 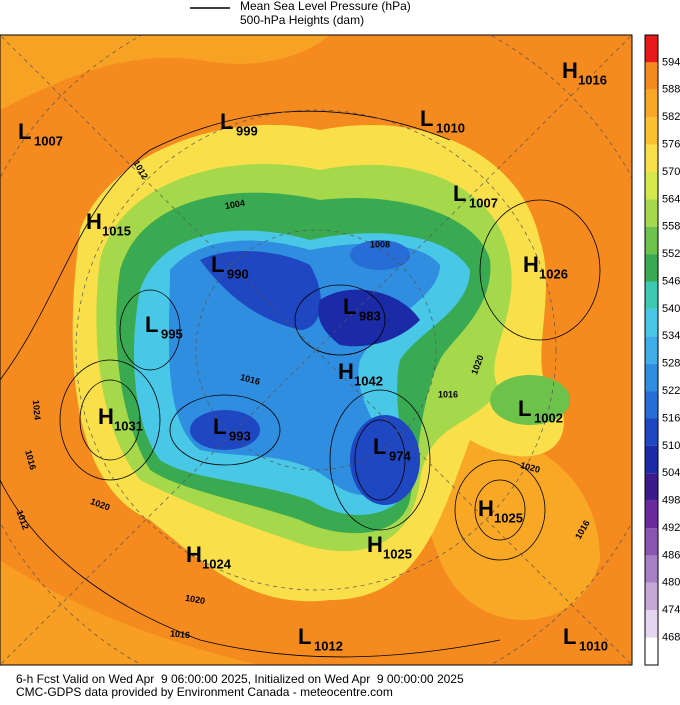 What do you see at coordinates (400, 455) in the screenshot?
I see `center-value: 974` at bounding box center [400, 455].